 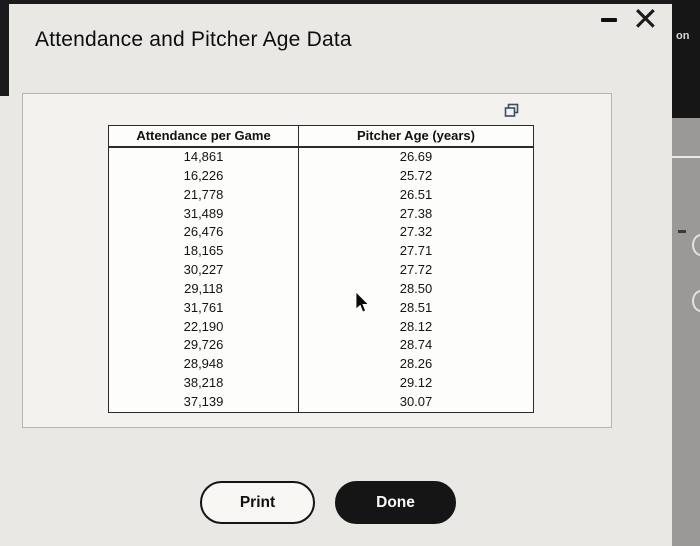 What do you see at coordinates (203, 136) in the screenshot?
I see `column-header-attendance: Attendance per Game` at bounding box center [203, 136].